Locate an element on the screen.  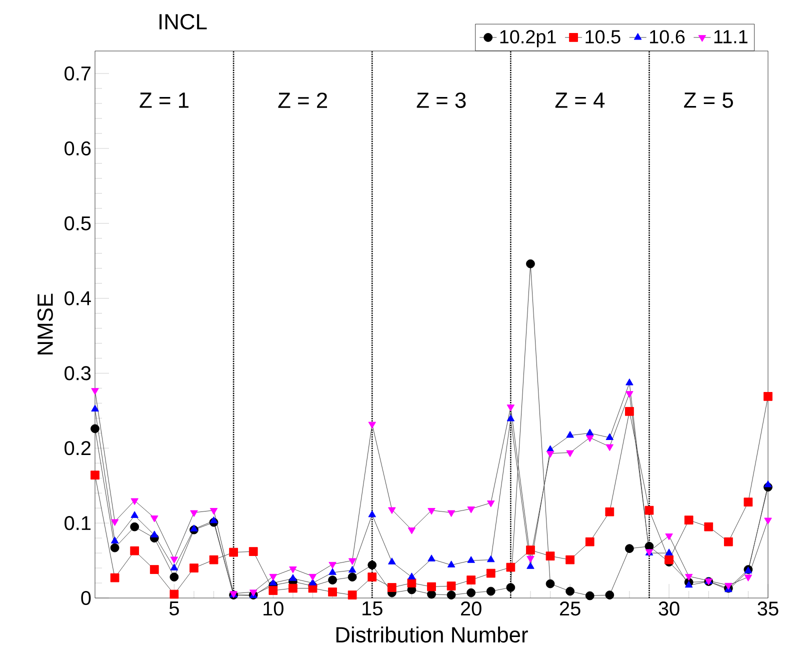
x-axis-title: Distribution Number is located at coordinates (432, 634).